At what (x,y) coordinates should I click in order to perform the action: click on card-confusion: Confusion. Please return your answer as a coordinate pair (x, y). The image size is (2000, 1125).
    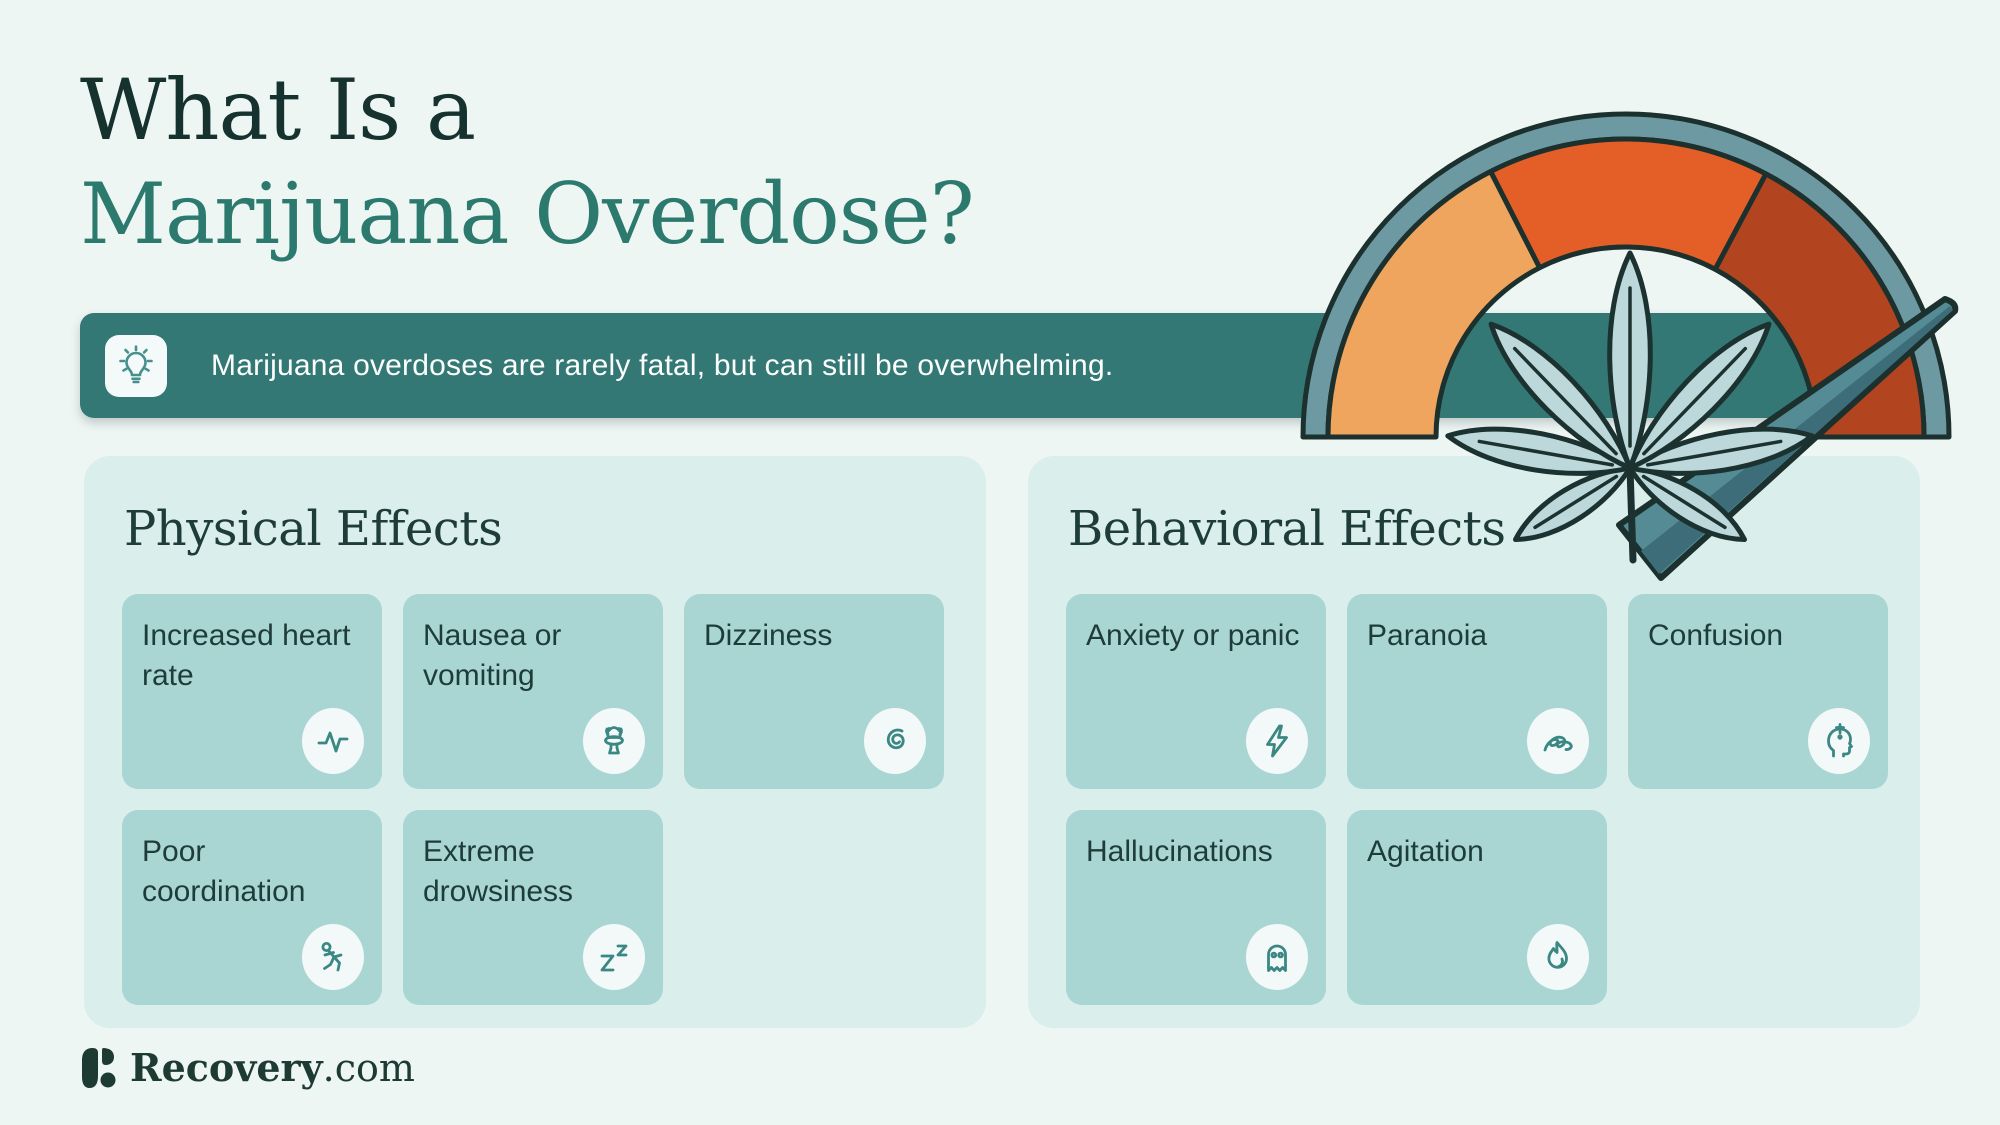
    Looking at the image, I should click on (1758, 691).